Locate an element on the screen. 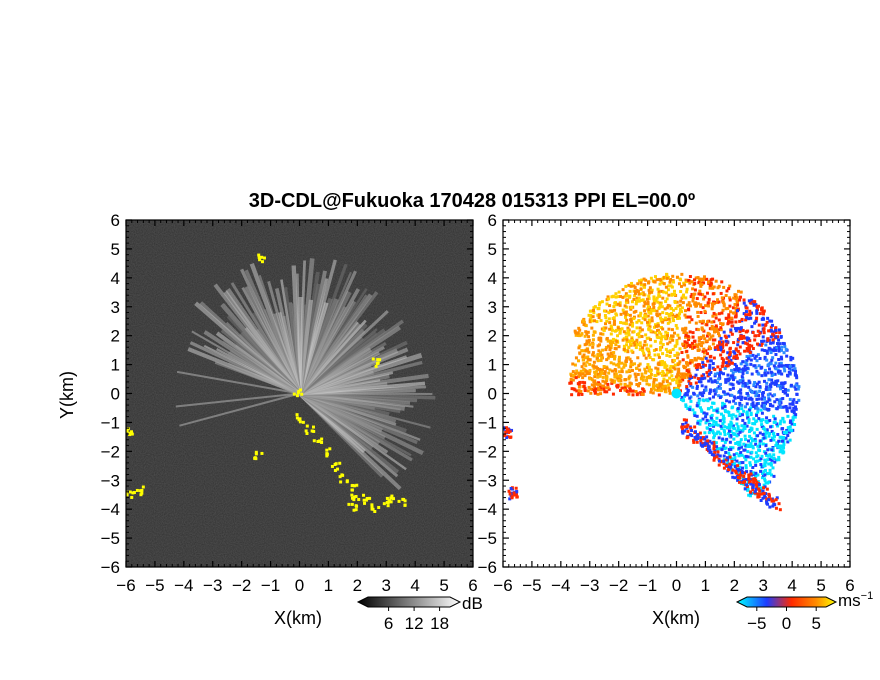  reflectivity-beam is located at coordinates (246, 362).